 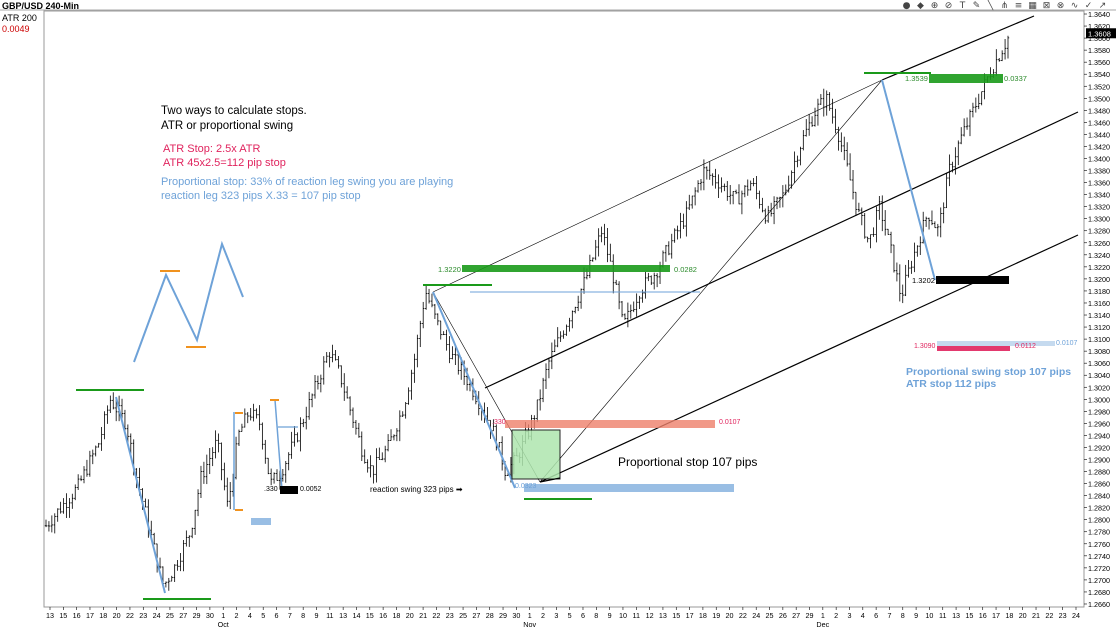 What do you see at coordinates (923, 280) in the screenshot?
I see `level-label-3: 1.3202` at bounding box center [923, 280].